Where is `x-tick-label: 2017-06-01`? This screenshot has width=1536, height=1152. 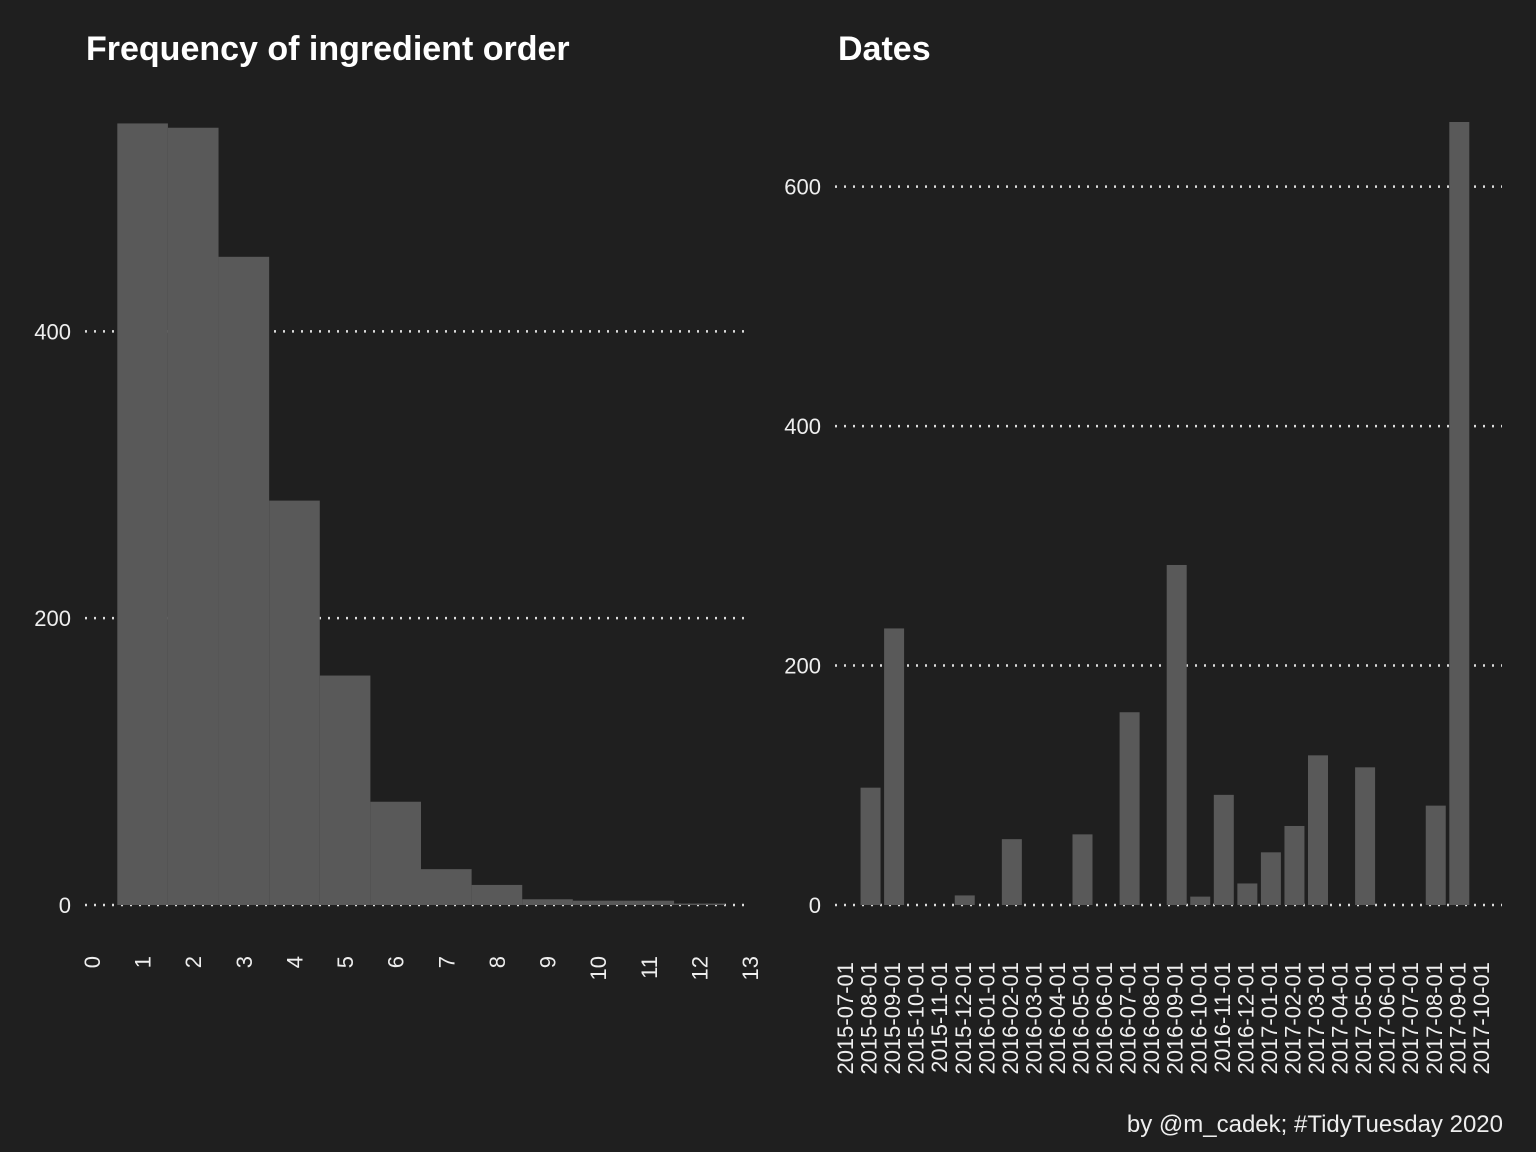
x-tick-label: 2017-06-01 is located at coordinates (1387, 1018).